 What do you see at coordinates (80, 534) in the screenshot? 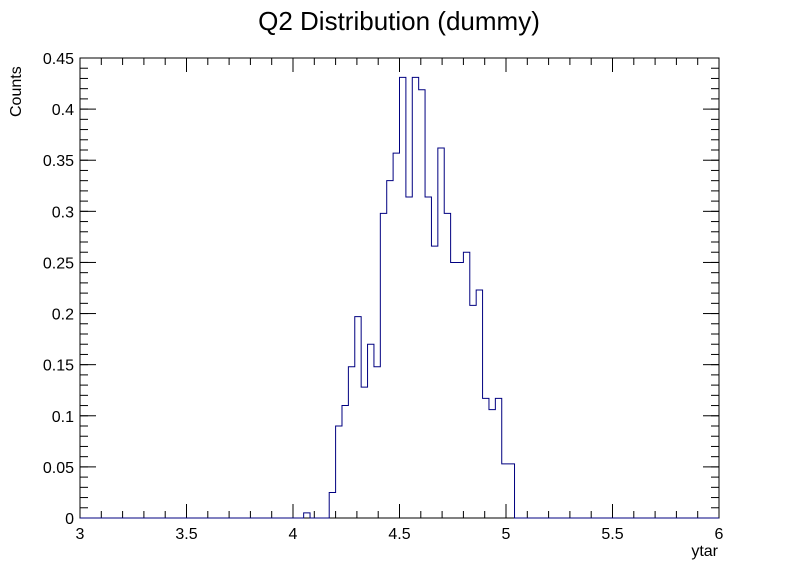
I see `x-tick-label: 3` at bounding box center [80, 534].